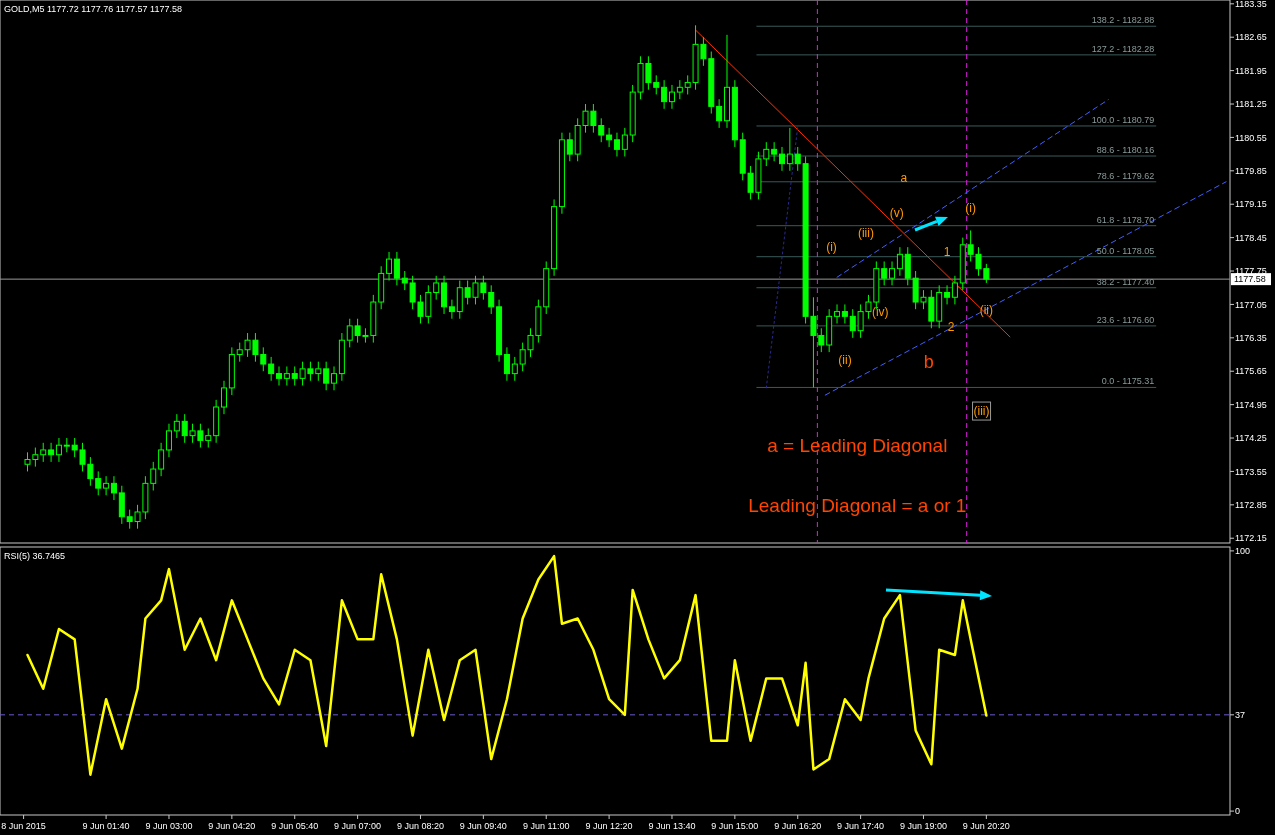 The height and width of the screenshot is (835, 1275). Describe the element at coordinates (986, 826) in the screenshot. I see `x-tick-label: 9 Jun 20:20` at that location.